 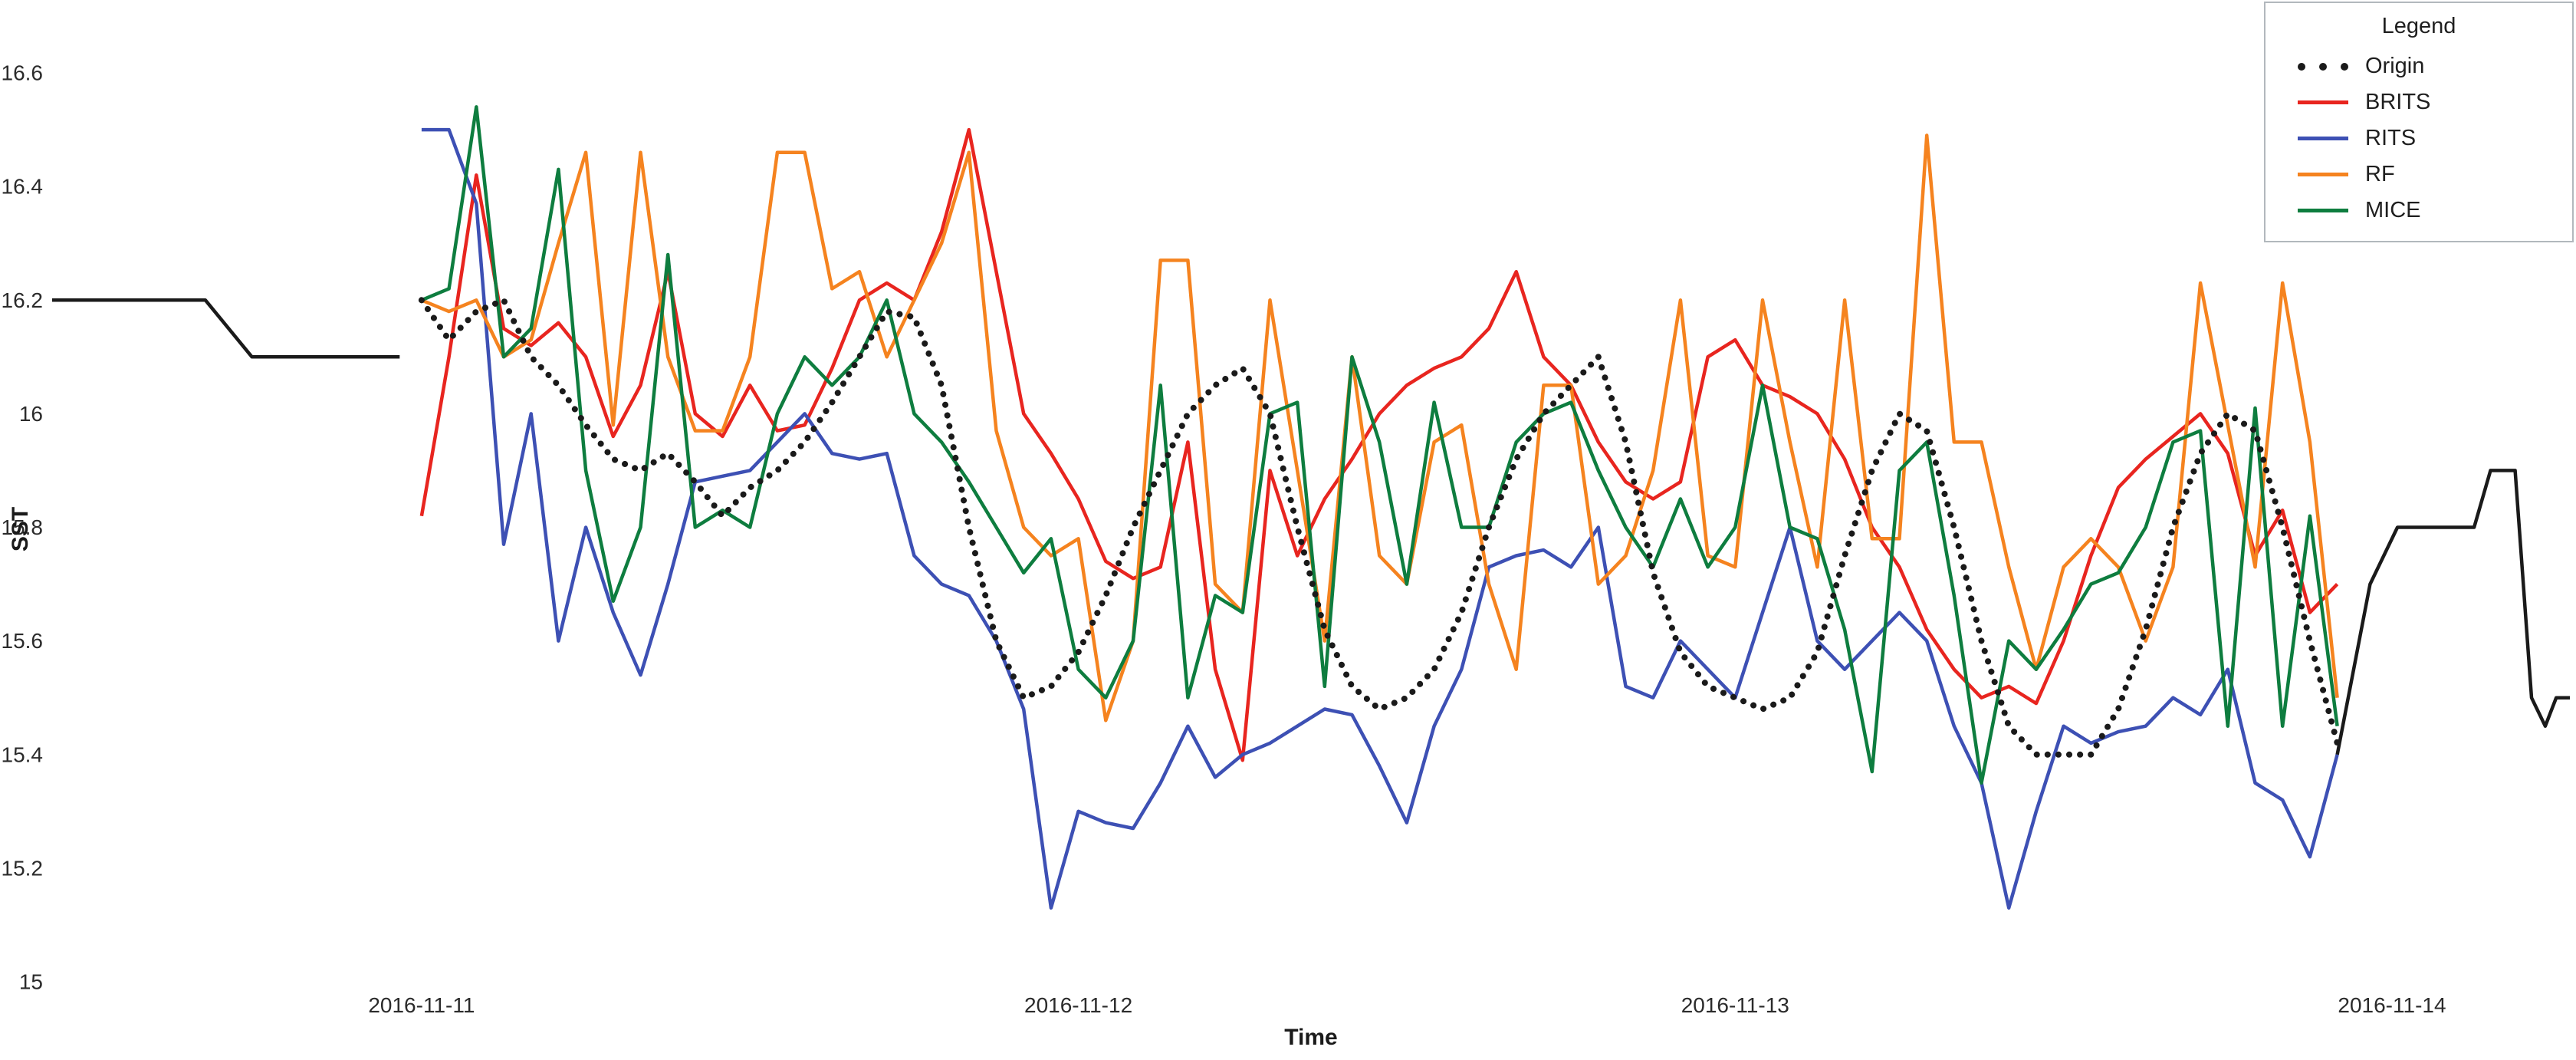 What do you see at coordinates (2391, 138) in the screenshot?
I see `legend-label-rits: RITS` at bounding box center [2391, 138].